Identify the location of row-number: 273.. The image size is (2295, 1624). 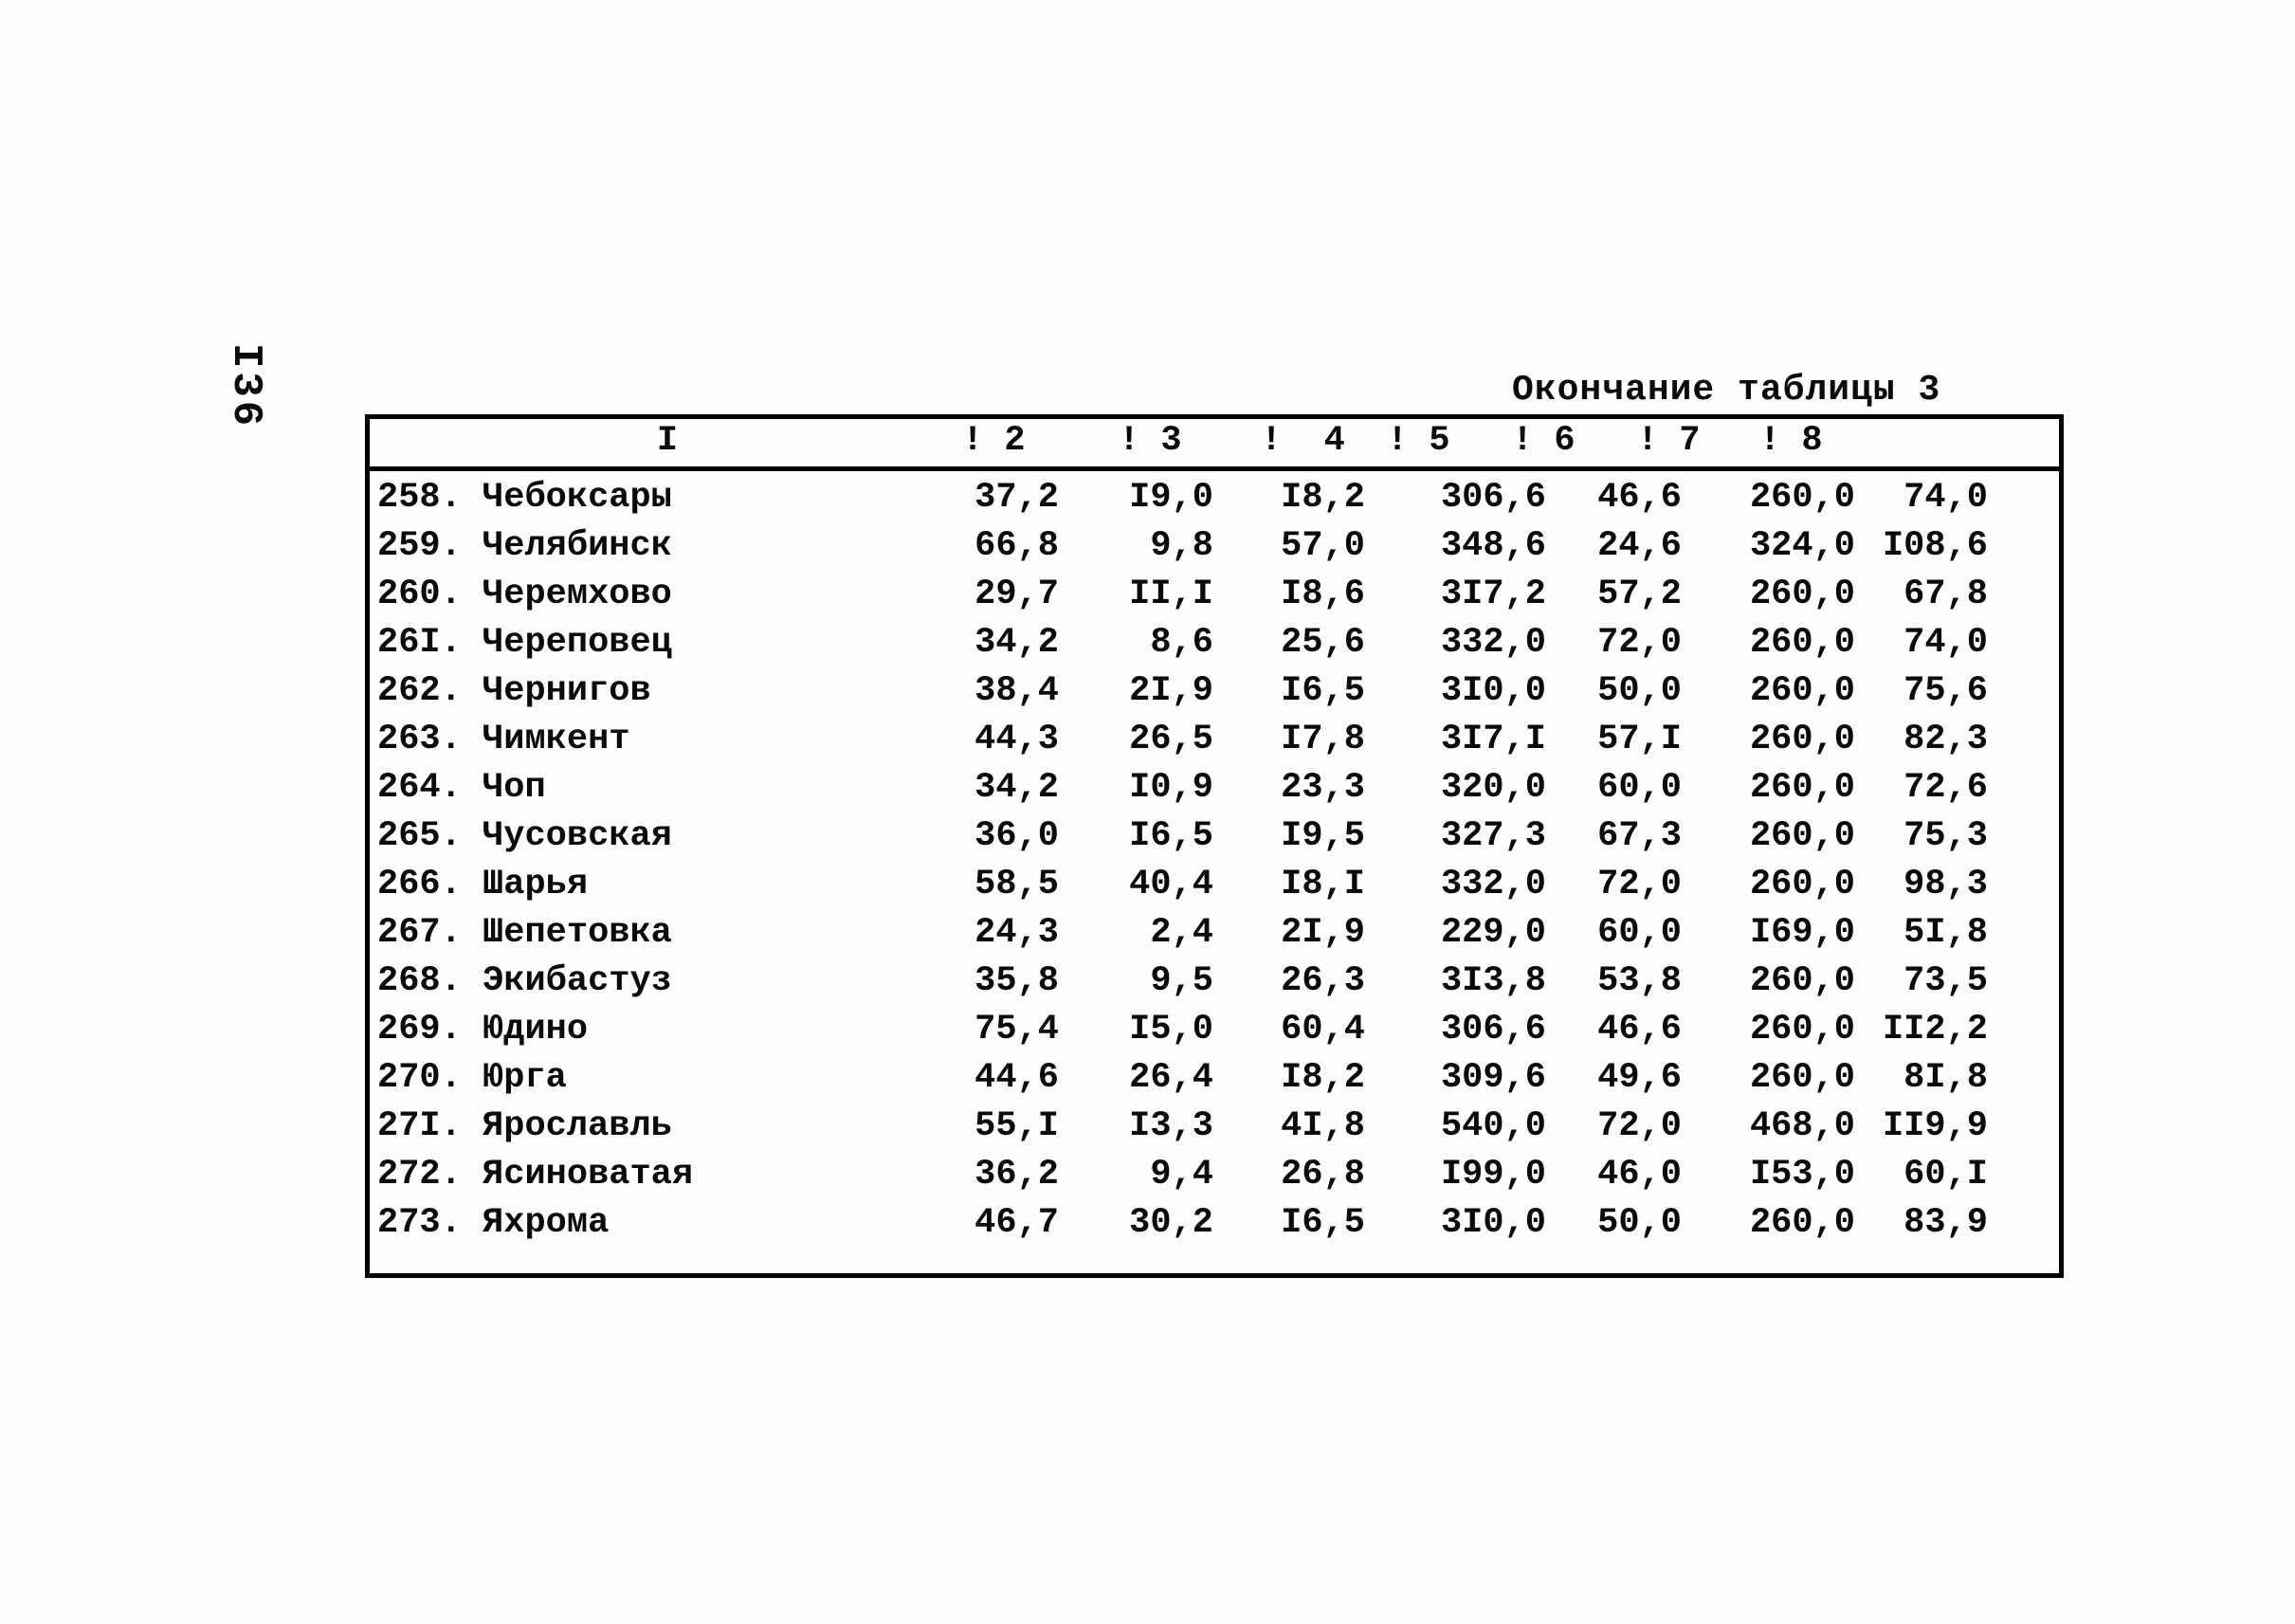
(420, 1223).